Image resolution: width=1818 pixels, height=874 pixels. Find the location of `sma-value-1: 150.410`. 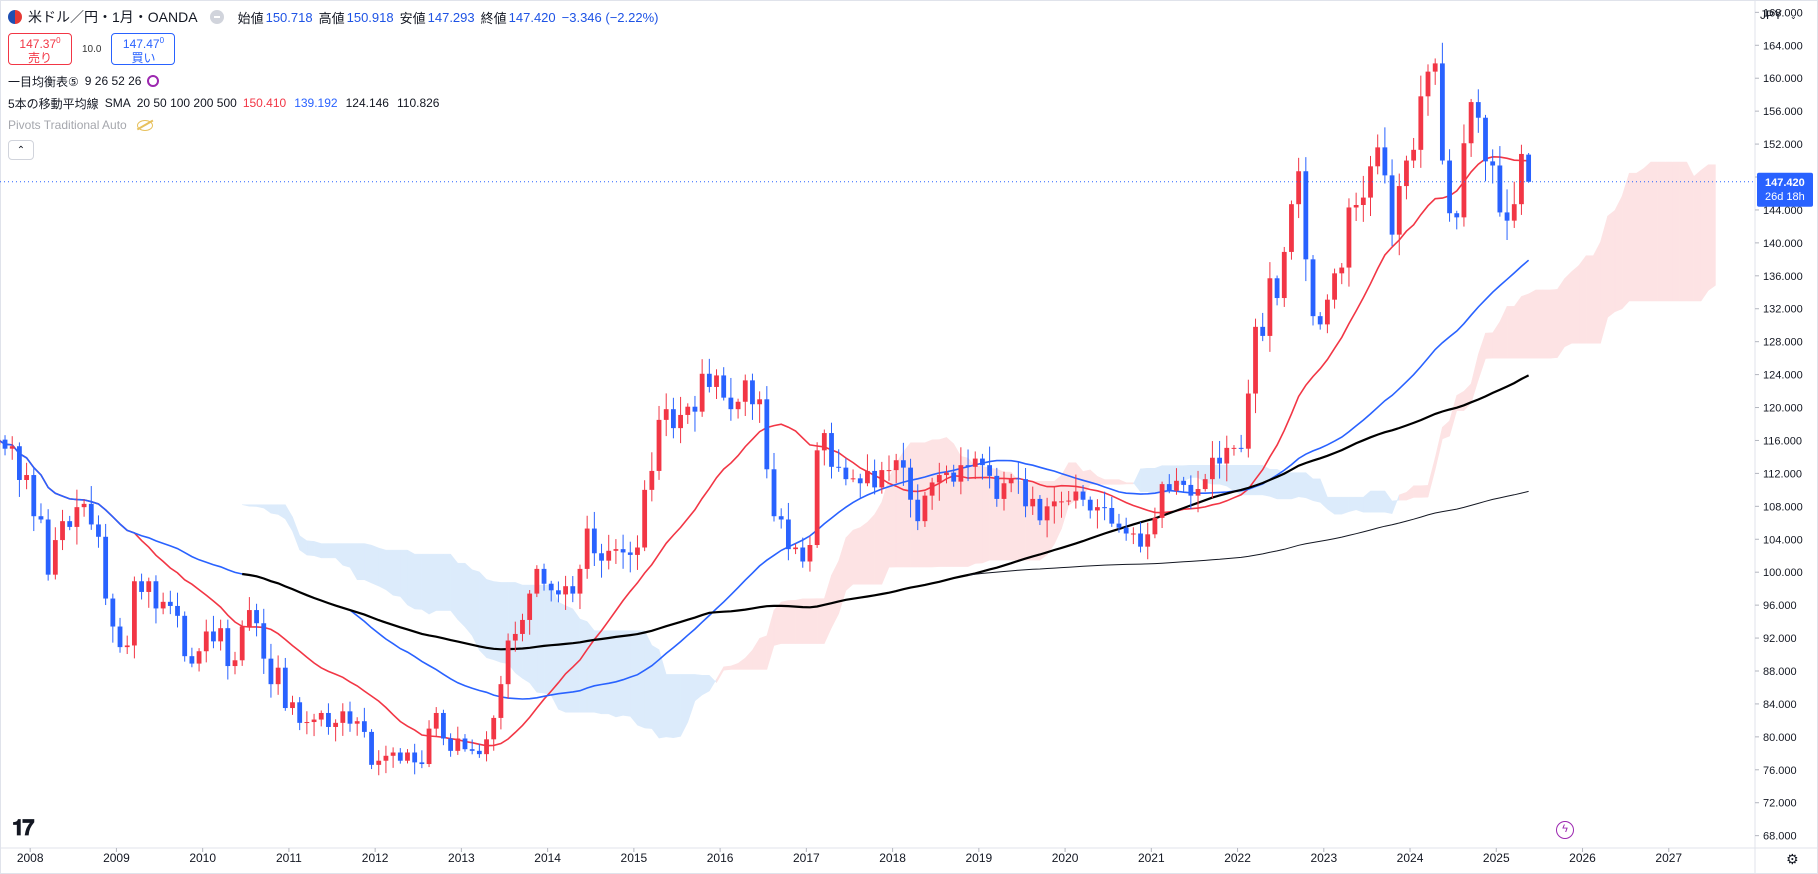

sma-value-1: 150.410 is located at coordinates (264, 103).